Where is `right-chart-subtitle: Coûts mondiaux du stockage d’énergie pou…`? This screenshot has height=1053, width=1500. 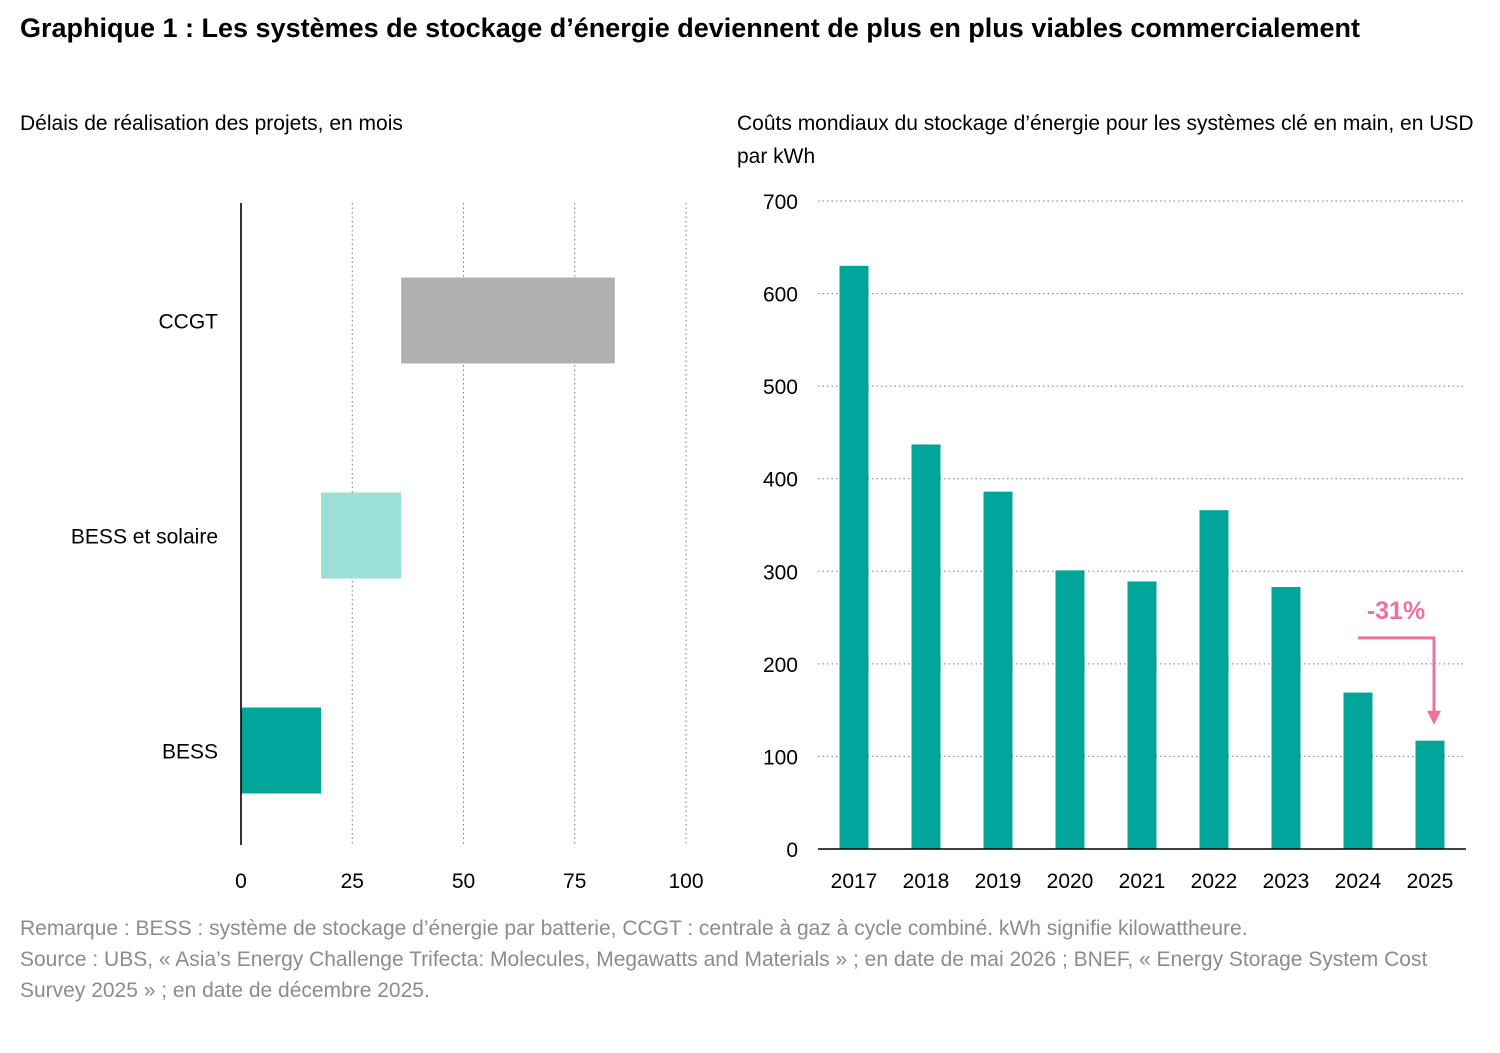
right-chart-subtitle: Coûts mondiaux du stockage d’énergie pou… is located at coordinates (1105, 140).